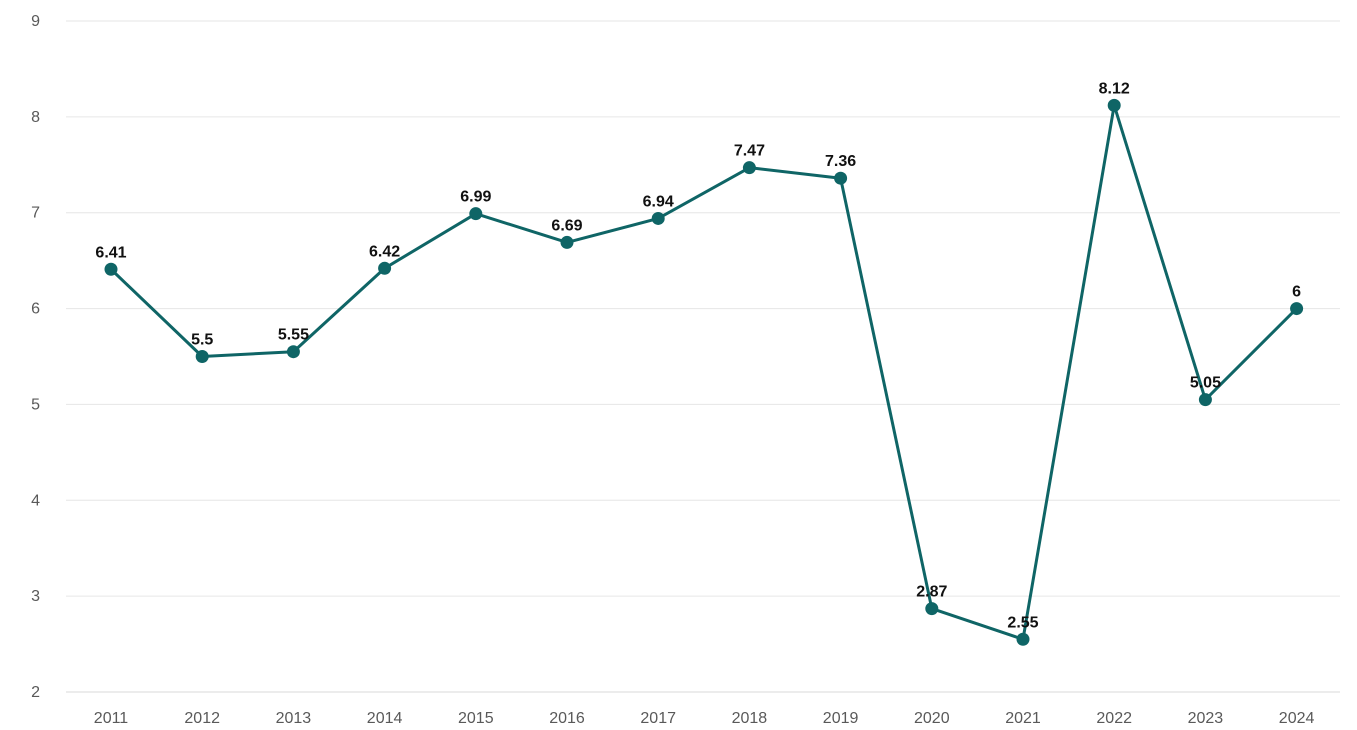 The height and width of the screenshot is (730, 1357). What do you see at coordinates (476, 718) in the screenshot?
I see `x-tick-label: 2015` at bounding box center [476, 718].